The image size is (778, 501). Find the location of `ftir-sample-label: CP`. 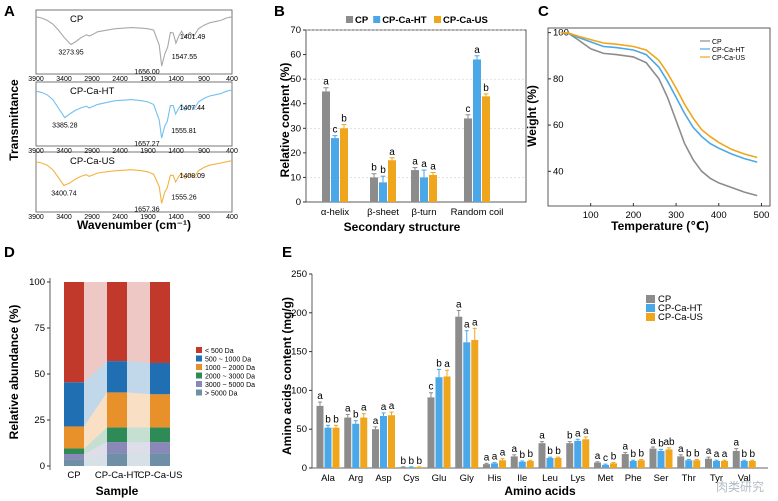

ftir-sample-label: CP is located at coordinates (76, 19).